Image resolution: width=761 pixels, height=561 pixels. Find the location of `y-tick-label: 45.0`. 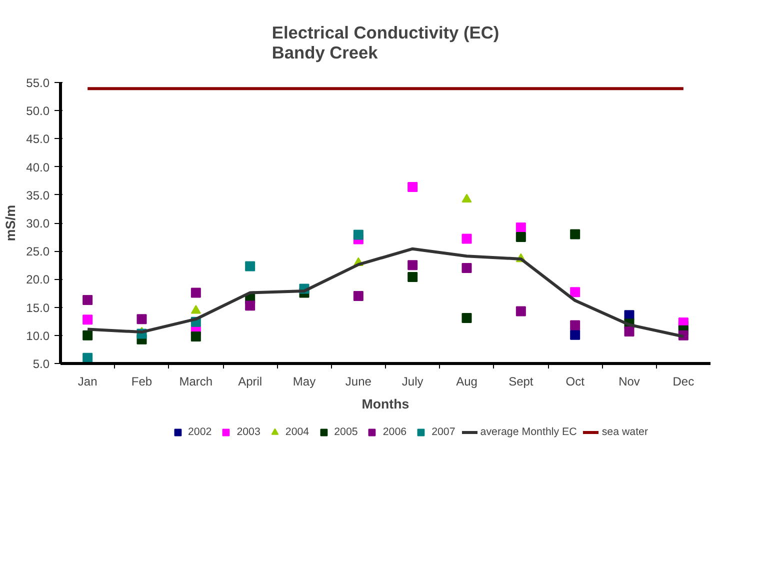

y-tick-label: 45.0 is located at coordinates (38, 139).